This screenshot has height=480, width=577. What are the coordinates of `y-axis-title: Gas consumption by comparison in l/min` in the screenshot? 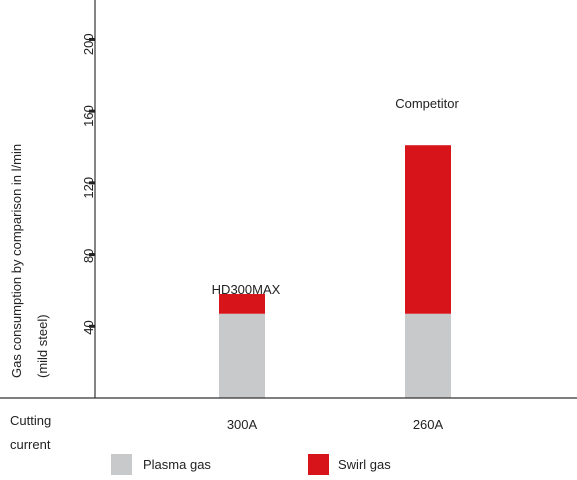 It's located at (16, 261).